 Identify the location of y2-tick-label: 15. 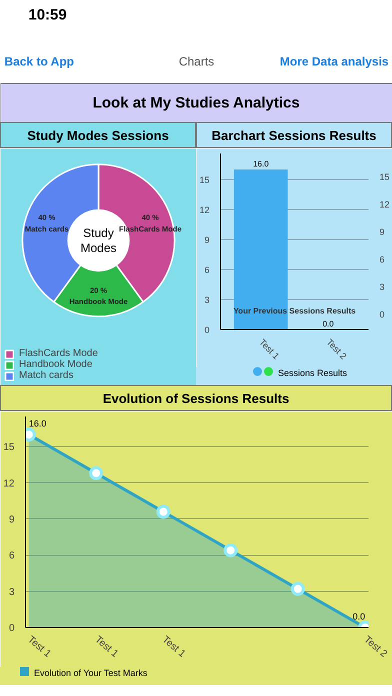
(385, 177).